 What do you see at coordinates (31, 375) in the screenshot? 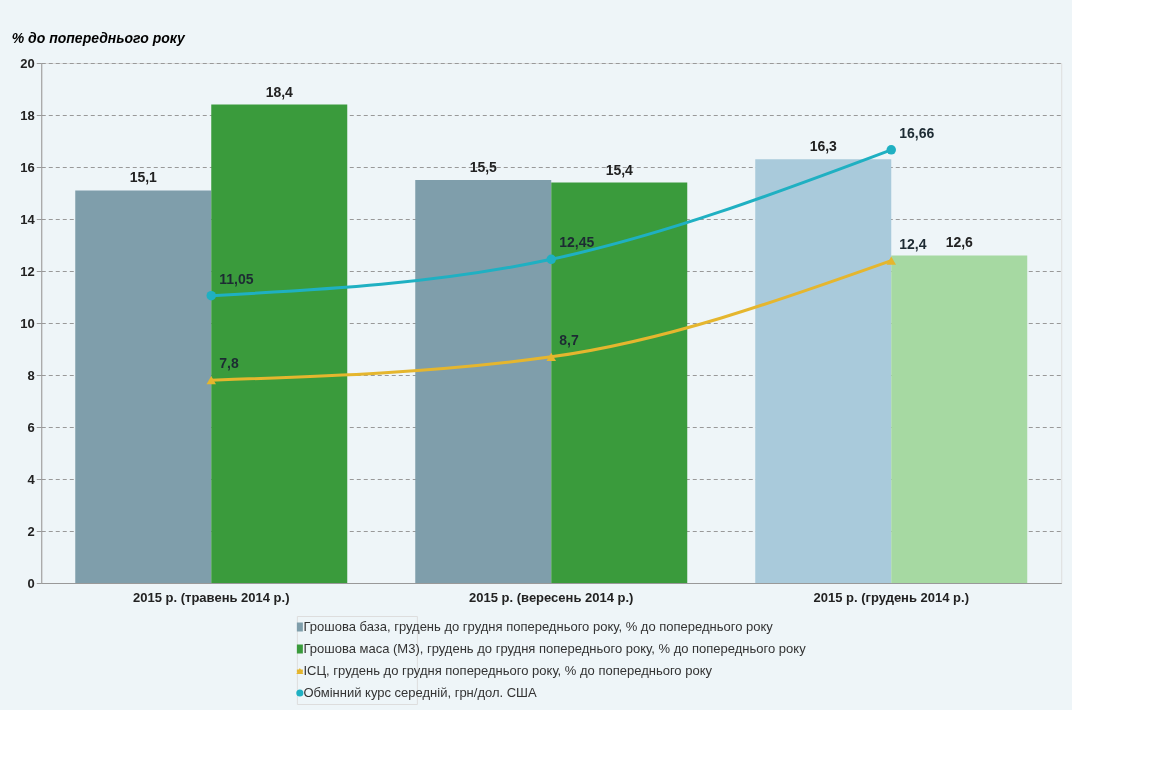
I see `y-tick-label: 8` at bounding box center [31, 375].